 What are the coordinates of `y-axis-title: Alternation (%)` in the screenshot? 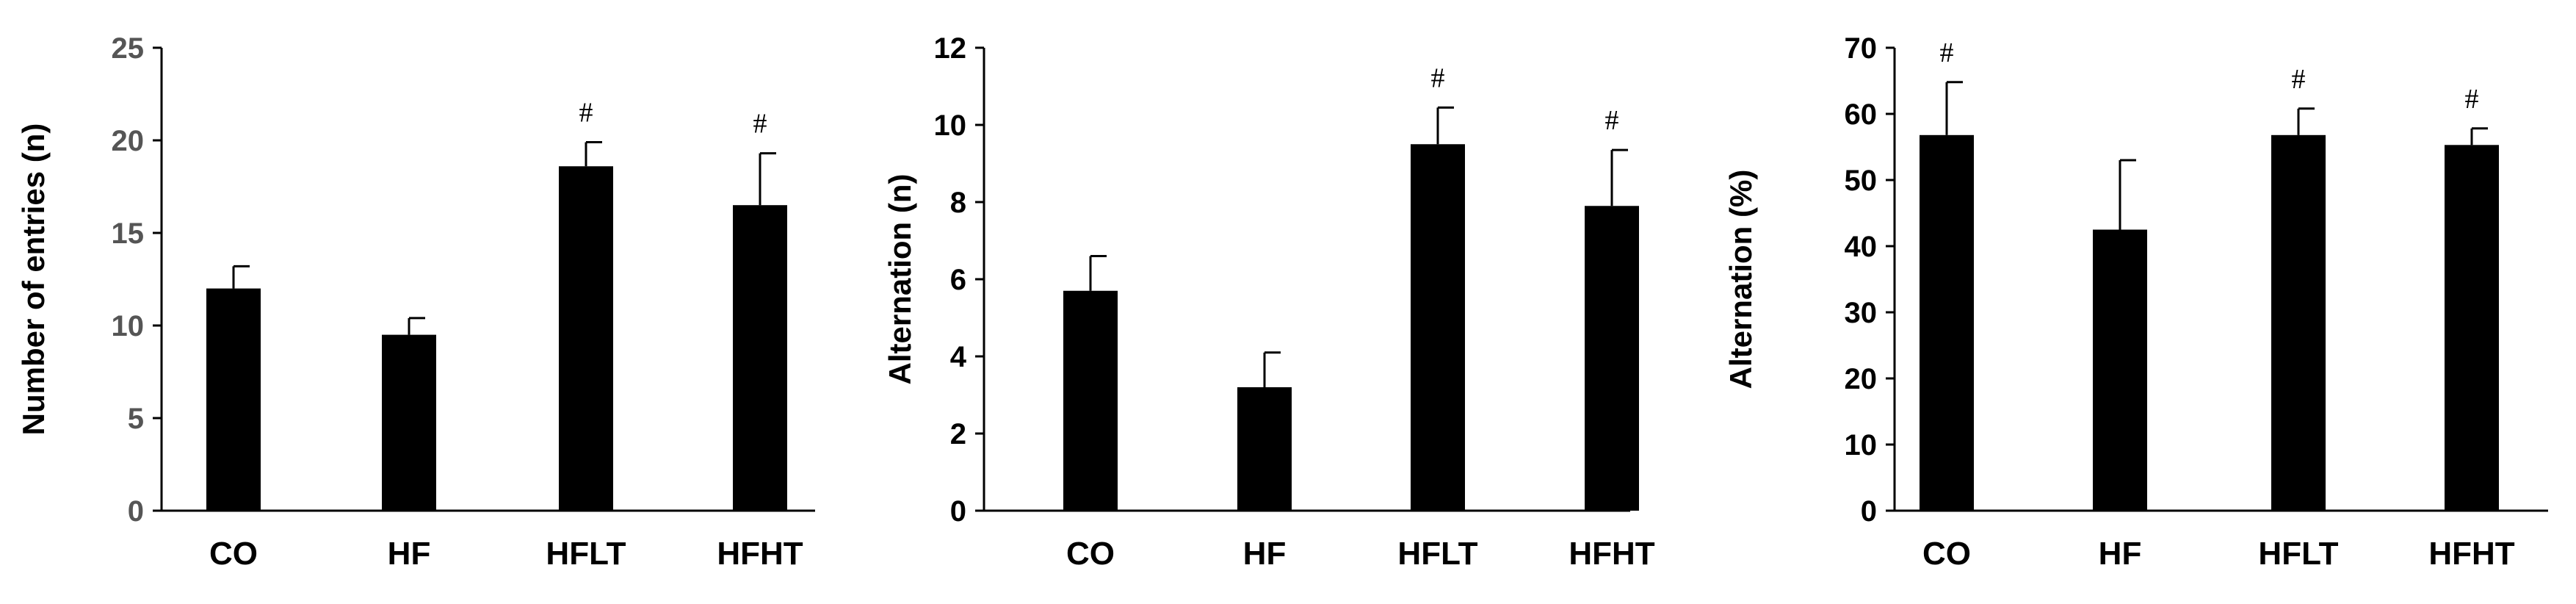 It's located at (1740, 279).